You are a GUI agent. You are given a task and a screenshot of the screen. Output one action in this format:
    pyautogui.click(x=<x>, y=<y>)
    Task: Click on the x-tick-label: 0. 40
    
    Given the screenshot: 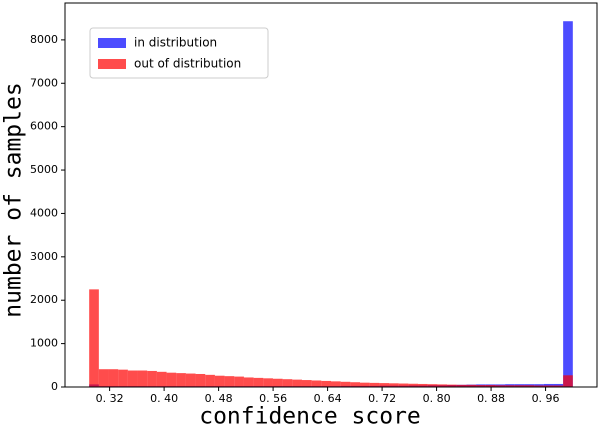 What is the action you would take?
    pyautogui.click(x=164, y=398)
    